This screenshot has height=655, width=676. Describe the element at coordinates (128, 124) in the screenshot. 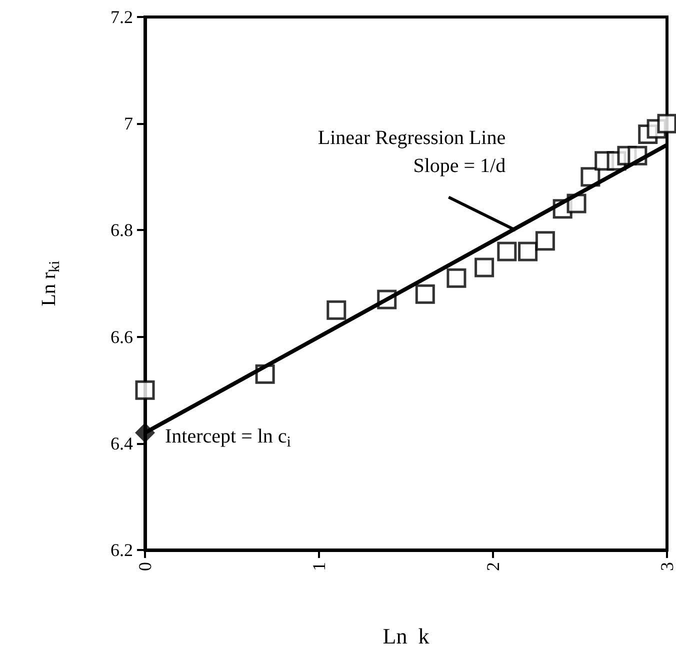

I see `y-tick-label: 7` at that location.